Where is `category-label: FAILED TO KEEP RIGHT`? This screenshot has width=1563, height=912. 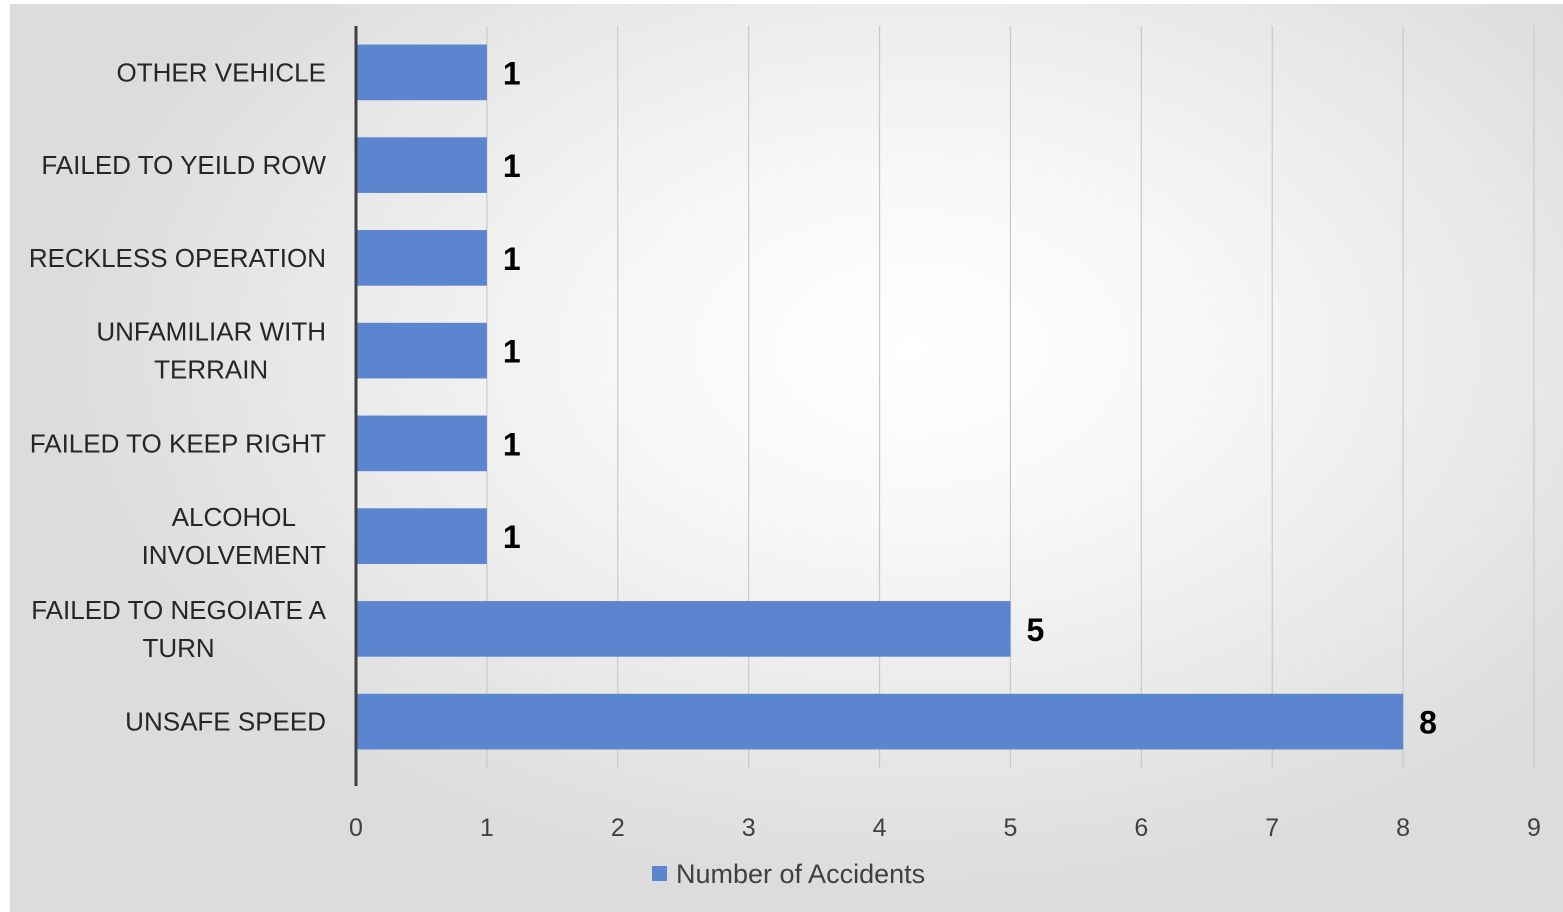 category-label: FAILED TO KEEP RIGHT is located at coordinates (178, 443).